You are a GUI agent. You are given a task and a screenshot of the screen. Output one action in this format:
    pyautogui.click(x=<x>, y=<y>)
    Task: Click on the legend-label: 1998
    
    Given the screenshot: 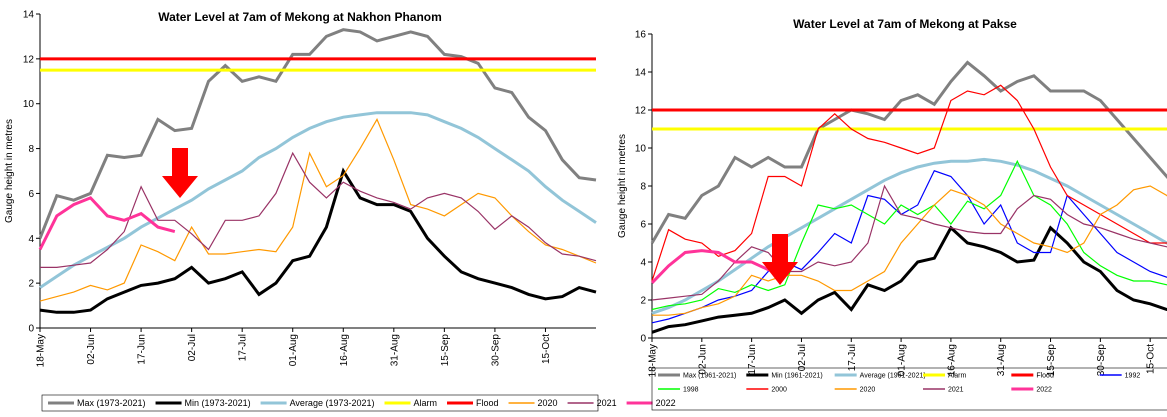 What is the action you would take?
    pyautogui.click(x=691, y=389)
    